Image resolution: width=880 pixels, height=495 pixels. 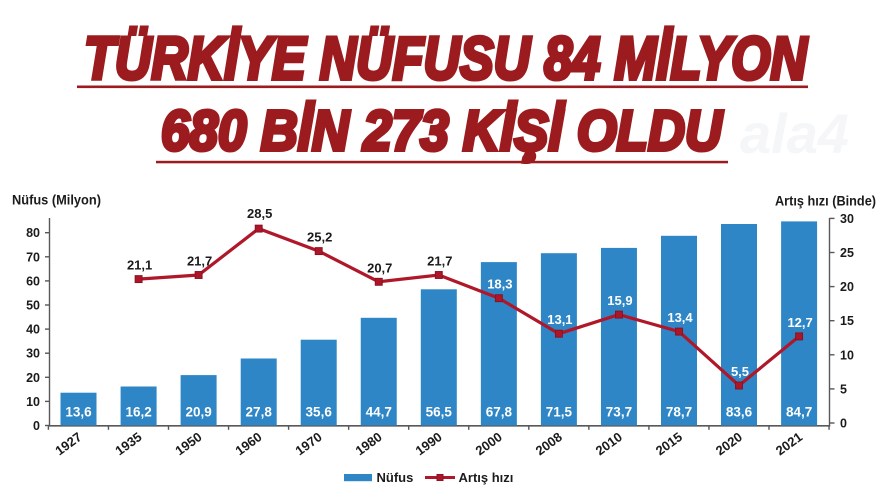 What do you see at coordinates (559, 412) in the screenshot?
I see `svg-text: 71,5` at bounding box center [559, 412].